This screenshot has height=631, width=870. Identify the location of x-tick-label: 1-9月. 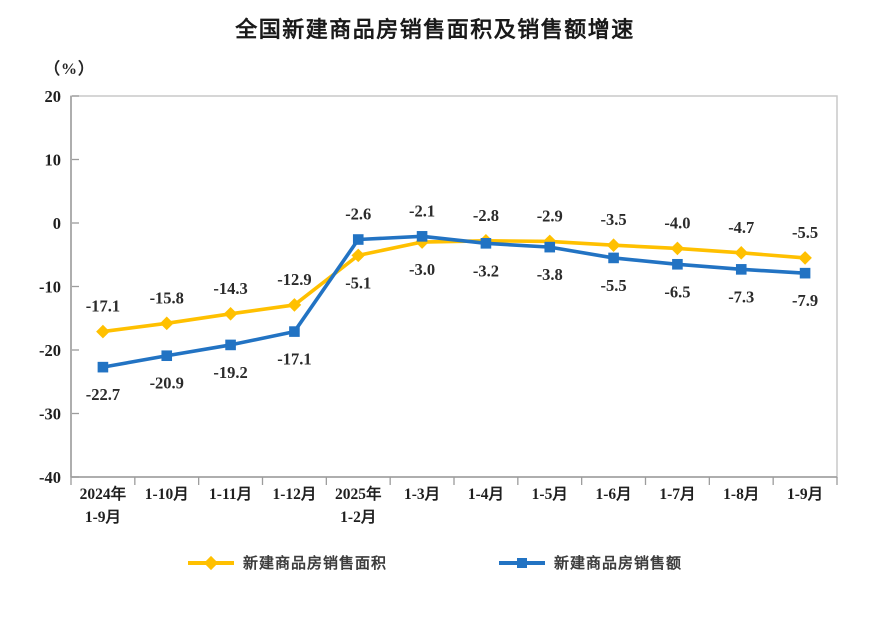
(805, 494).